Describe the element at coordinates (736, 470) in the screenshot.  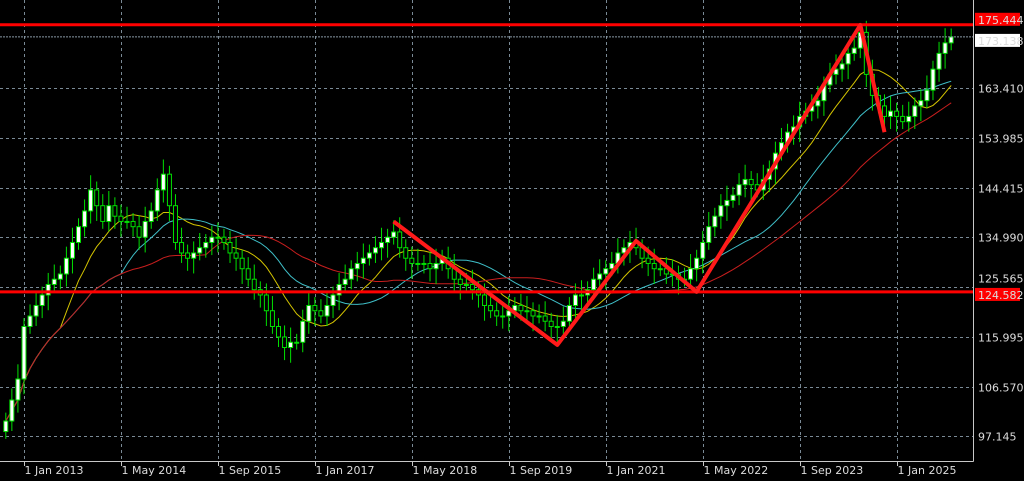
I see `x-tick: 1 May 2022` at that location.